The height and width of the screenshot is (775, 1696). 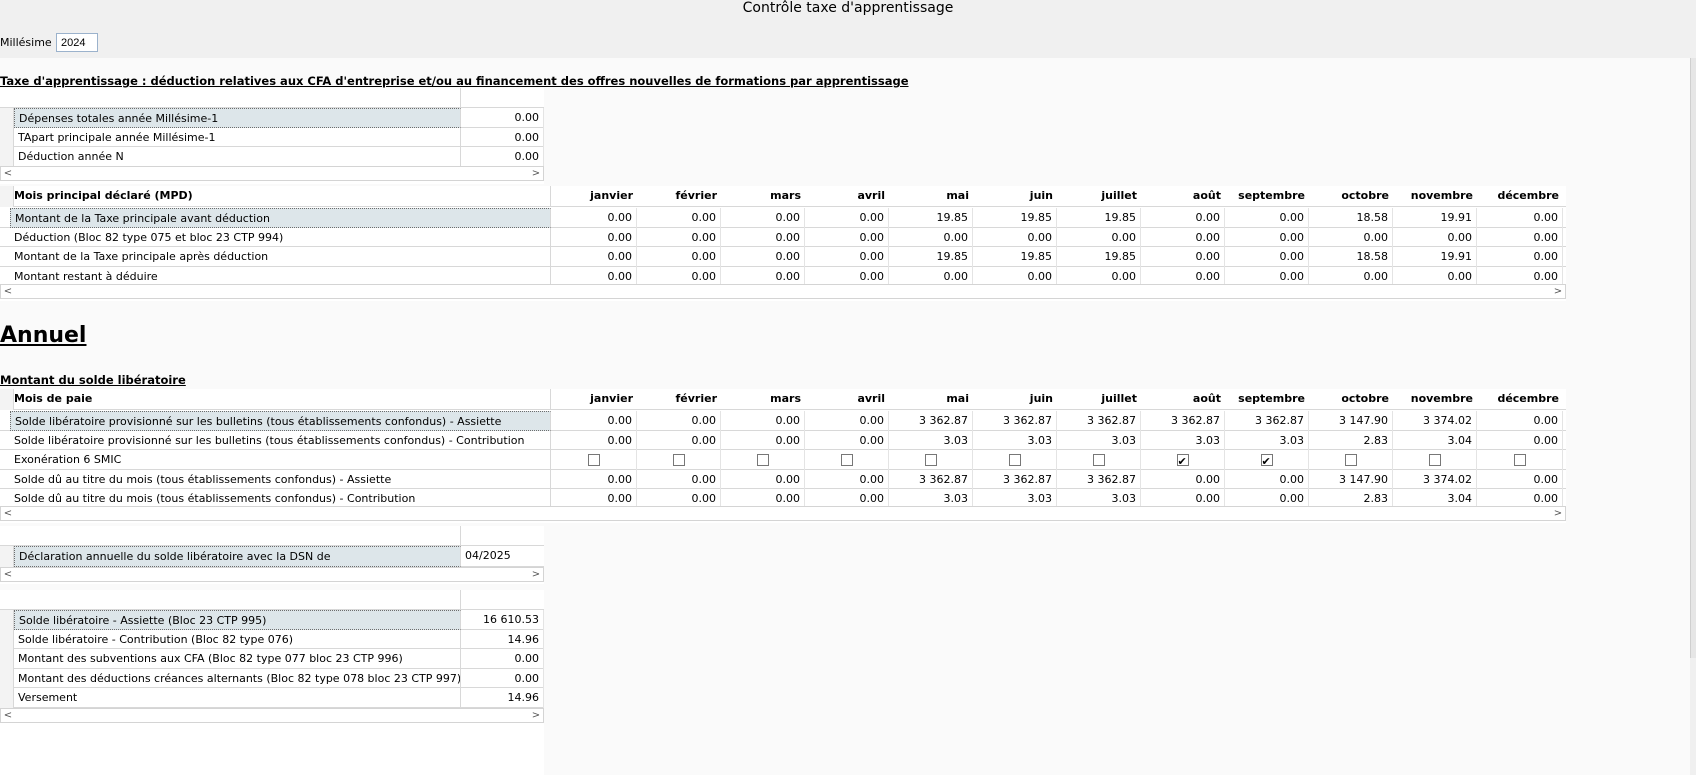 I want to click on vertical-scrollbar, so click(x=1693, y=358).